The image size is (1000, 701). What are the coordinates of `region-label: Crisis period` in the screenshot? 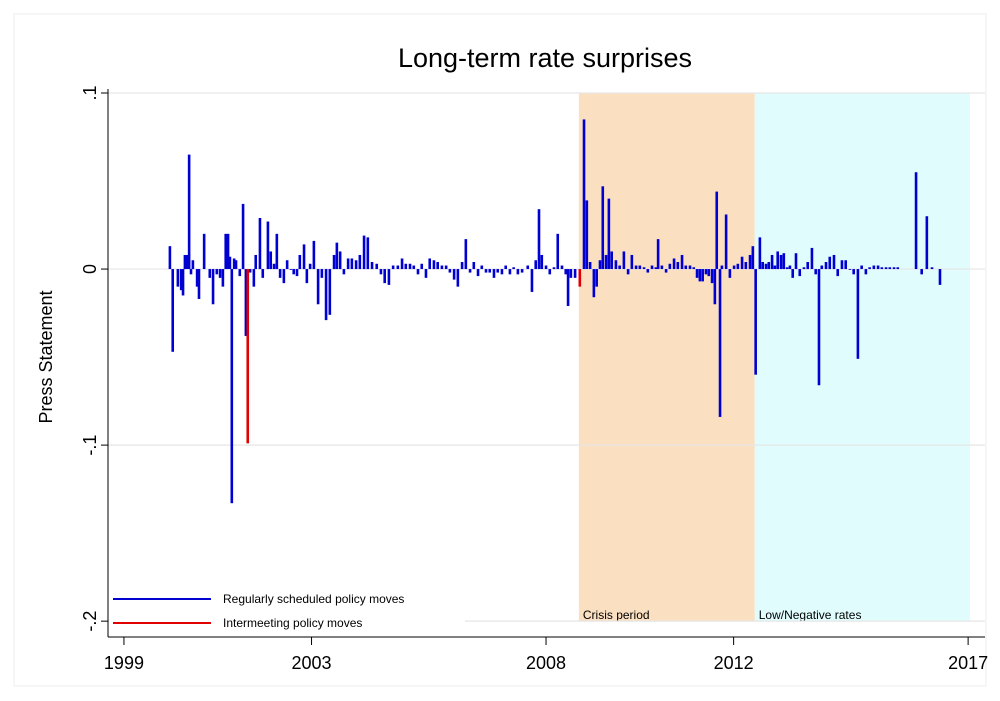 It's located at (616, 615).